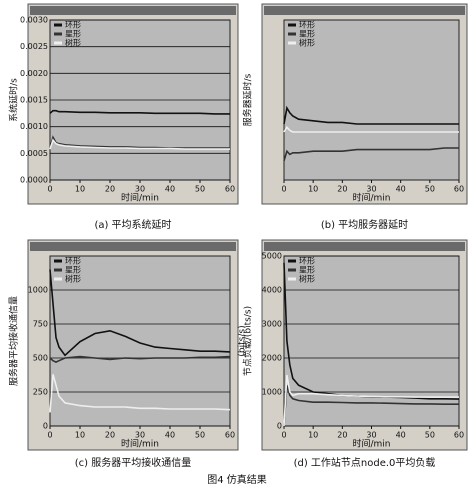 The height and width of the screenshot is (491, 474). I want to click on chart-caption: (a) 平均系统延时, so click(132, 224).